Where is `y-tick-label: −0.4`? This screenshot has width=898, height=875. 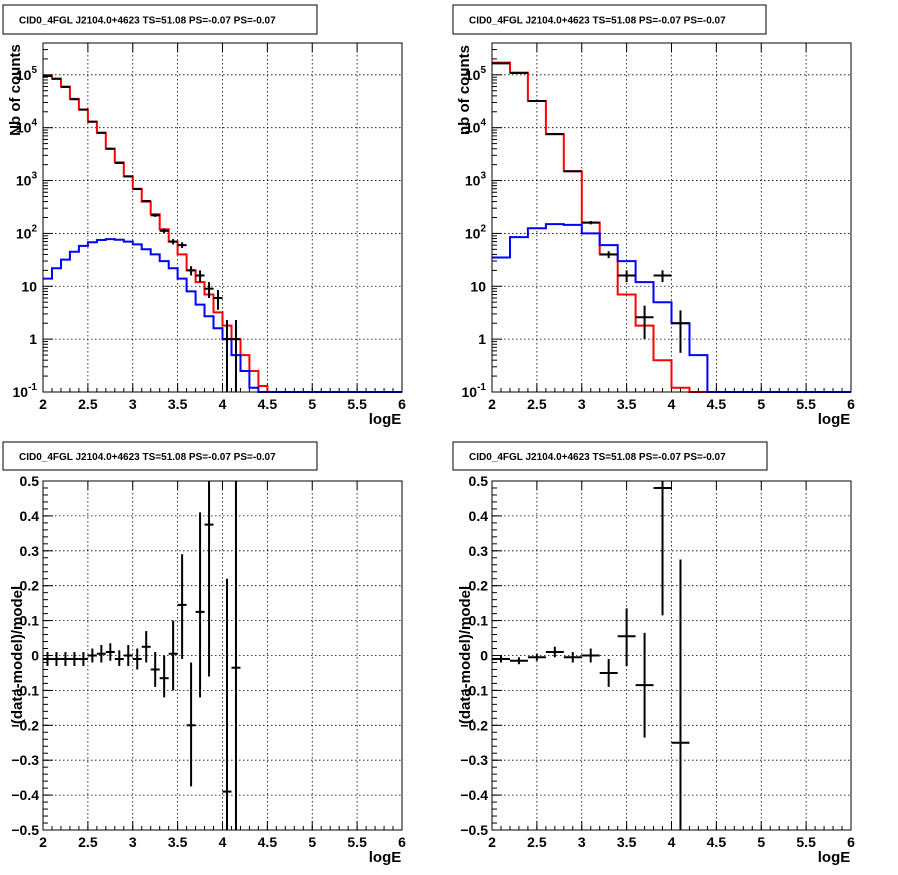
y-tick-label: −0.4 is located at coordinates (25, 795).